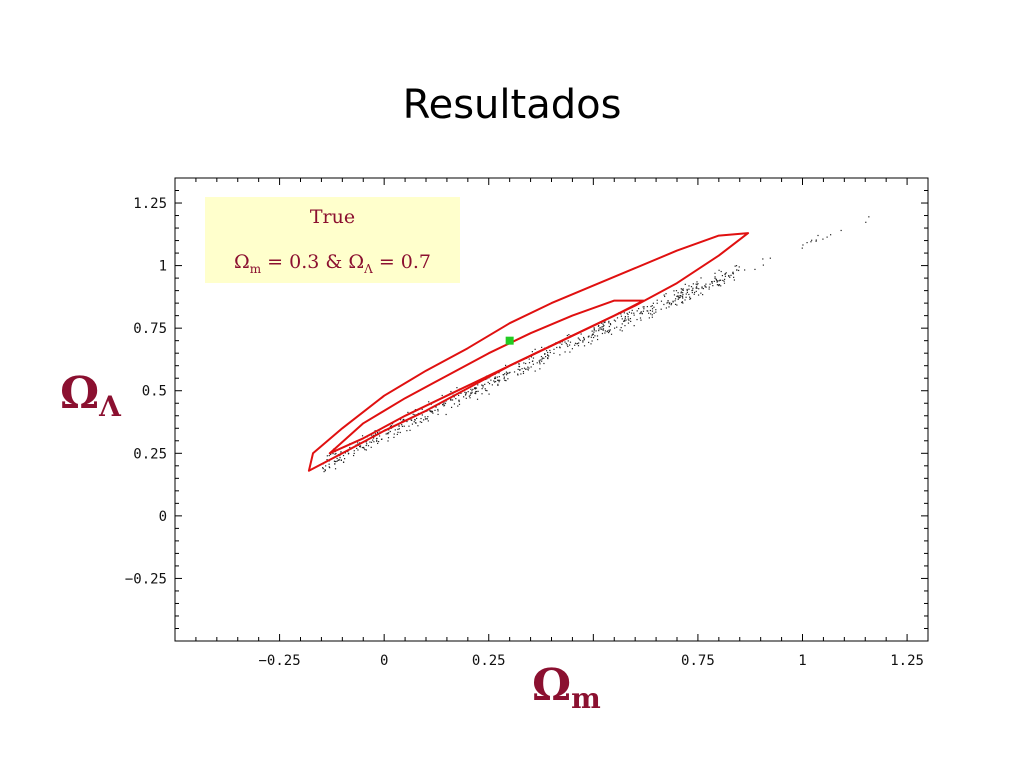  I want to click on legend-title: True, so click(332, 217).